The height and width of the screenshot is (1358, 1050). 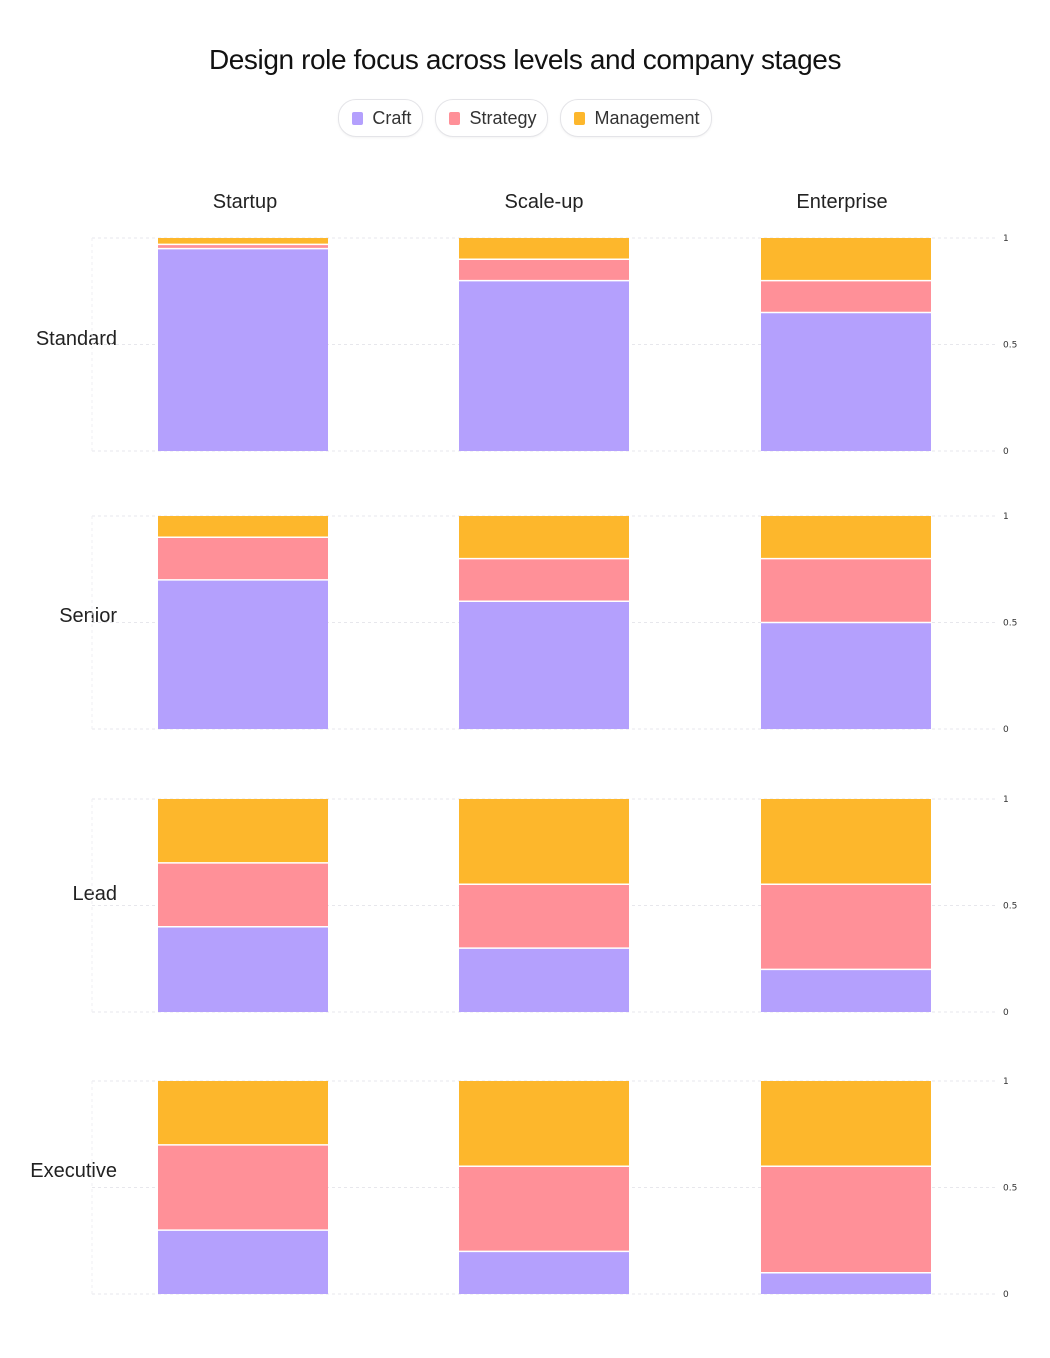 I want to click on bar-segment-standard-scale-up-management, so click(x=544, y=249).